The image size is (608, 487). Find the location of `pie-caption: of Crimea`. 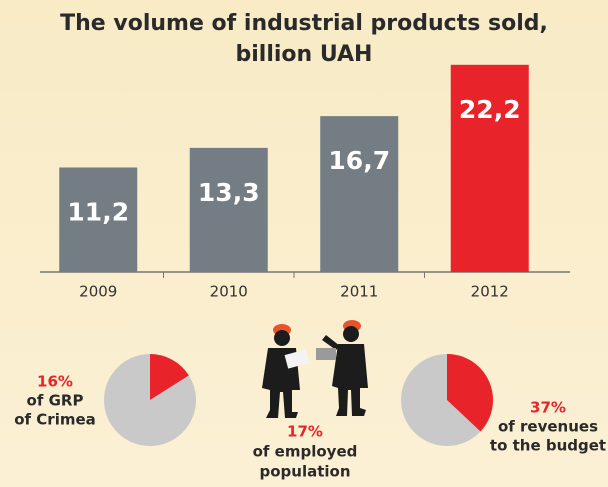

pie-caption: of Crimea is located at coordinates (55, 420).